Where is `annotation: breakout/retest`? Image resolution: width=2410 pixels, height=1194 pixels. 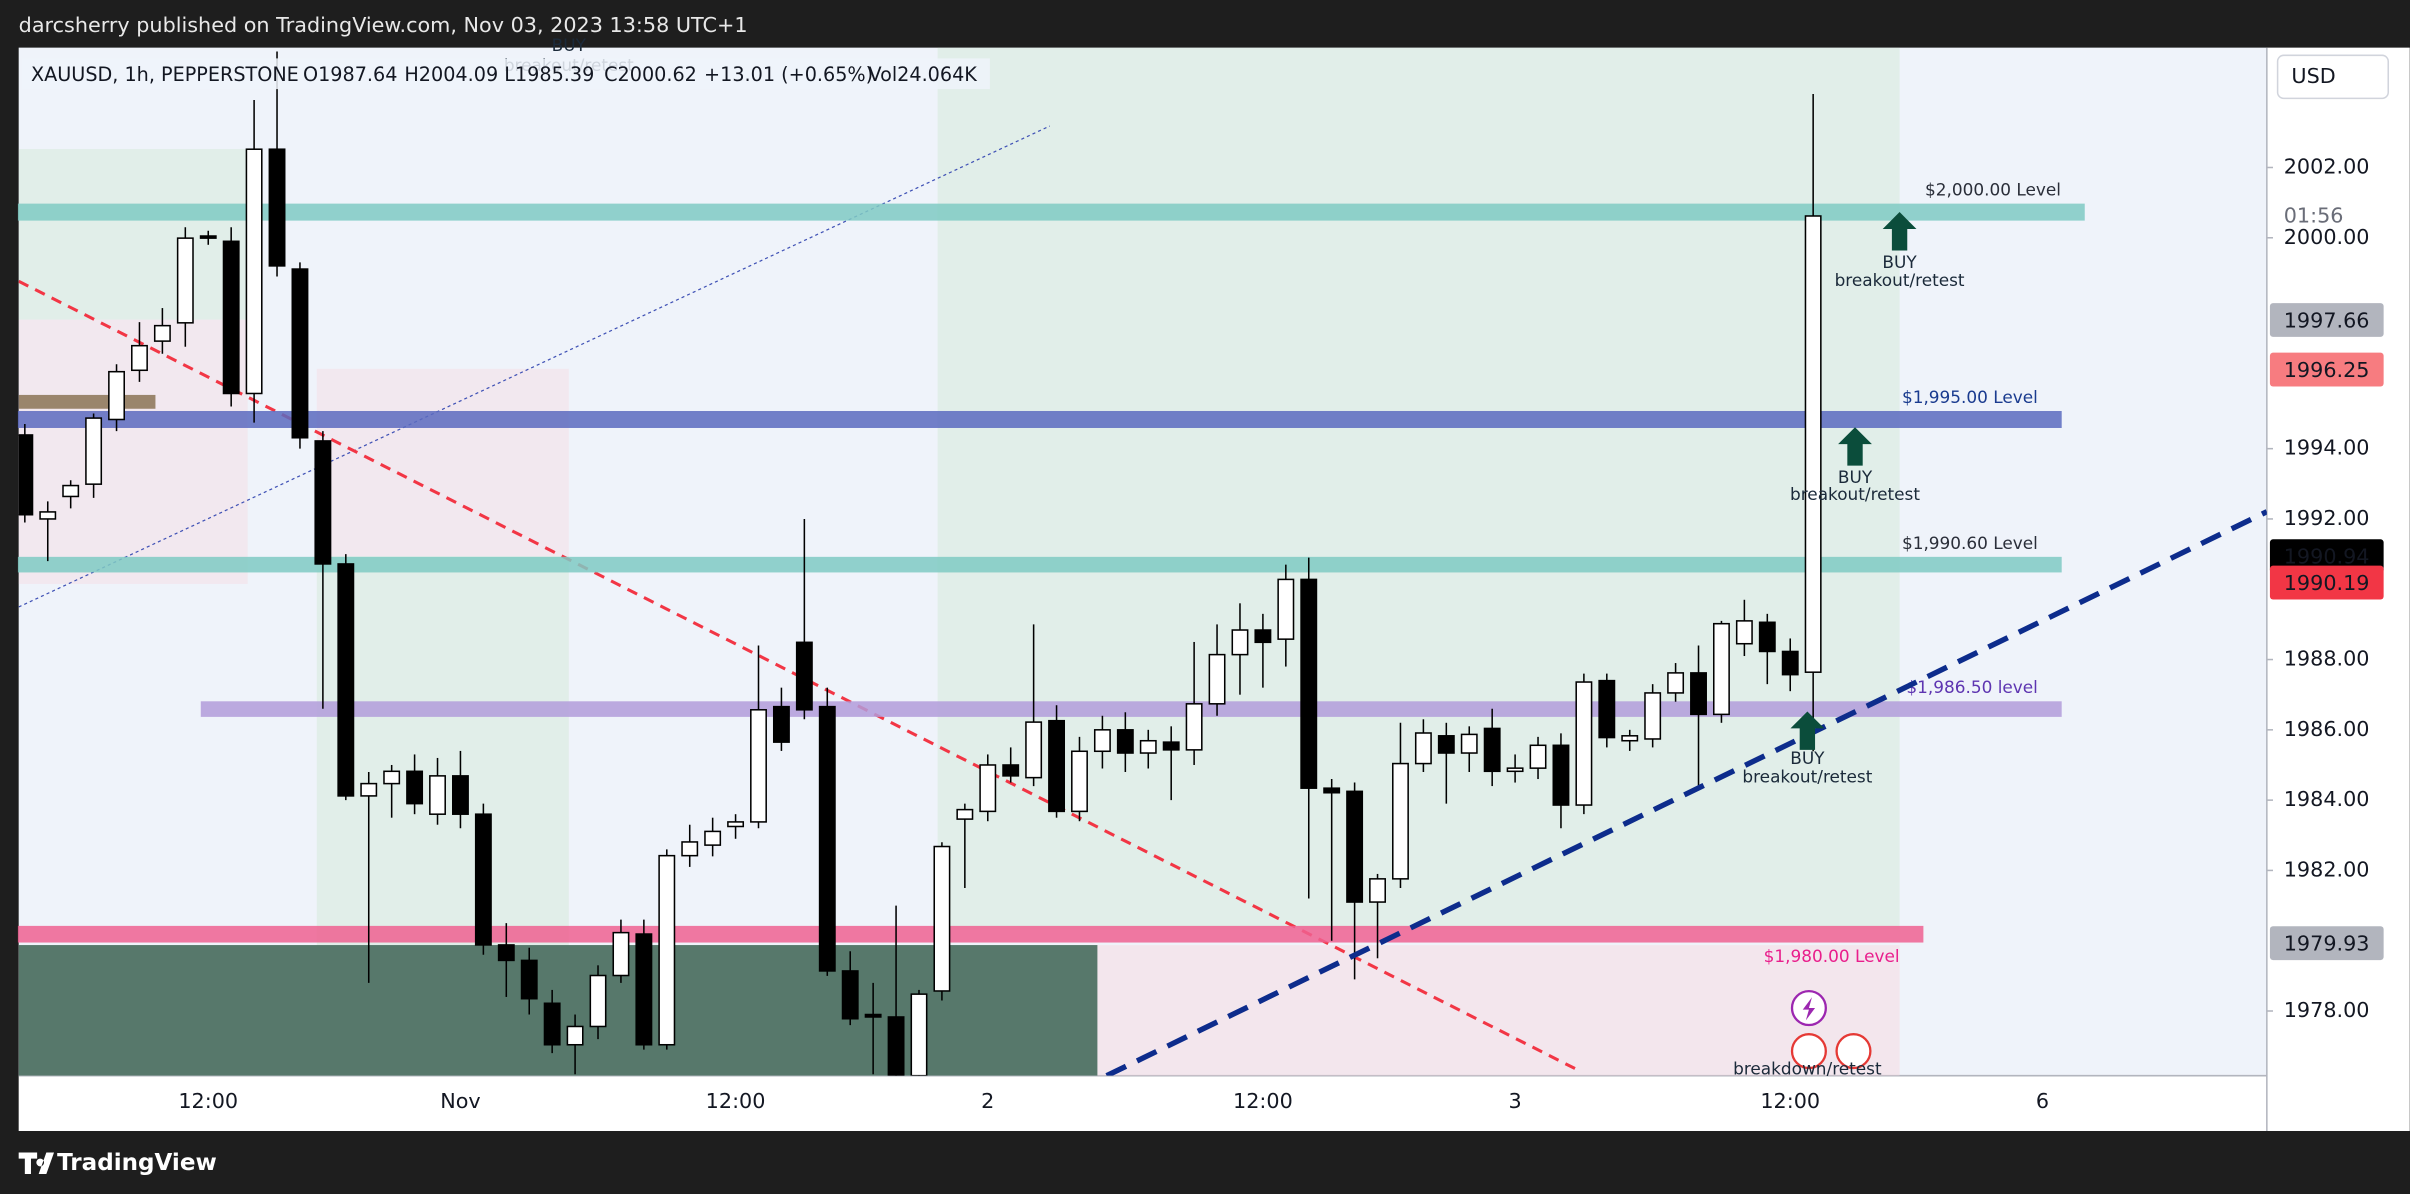 annotation: breakout/retest is located at coordinates (1900, 280).